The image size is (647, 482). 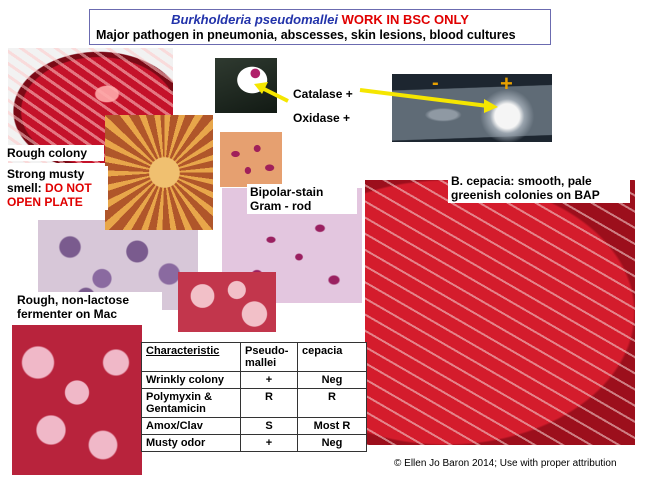 I want to click on table-row: Musty odor + Neg, so click(x=254, y=443).